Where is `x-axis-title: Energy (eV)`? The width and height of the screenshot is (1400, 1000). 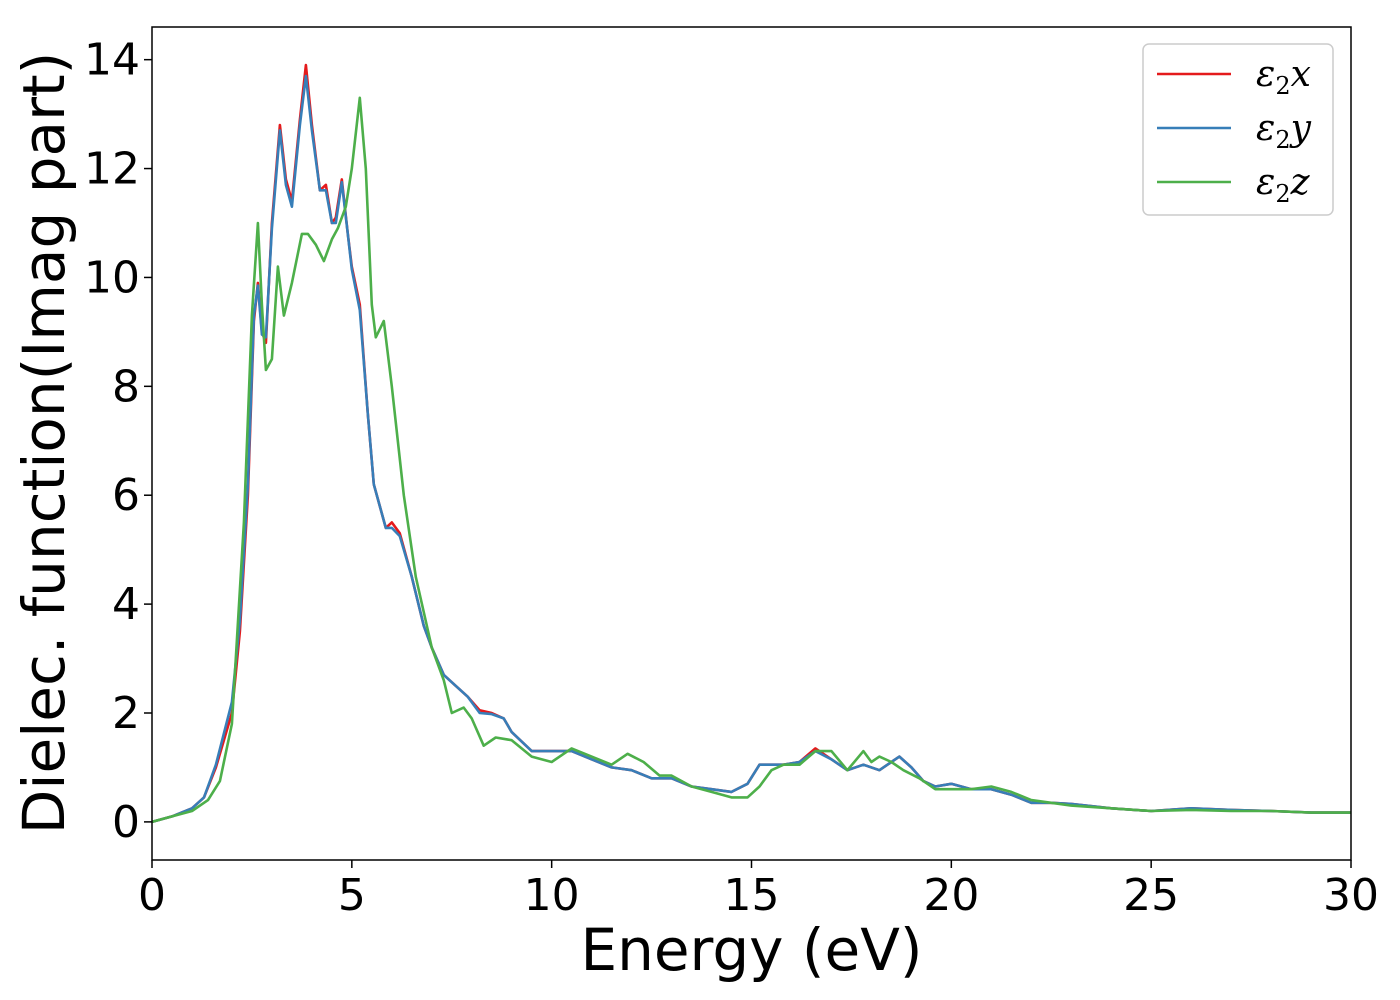 x-axis-title: Energy (eV) is located at coordinates (751, 950).